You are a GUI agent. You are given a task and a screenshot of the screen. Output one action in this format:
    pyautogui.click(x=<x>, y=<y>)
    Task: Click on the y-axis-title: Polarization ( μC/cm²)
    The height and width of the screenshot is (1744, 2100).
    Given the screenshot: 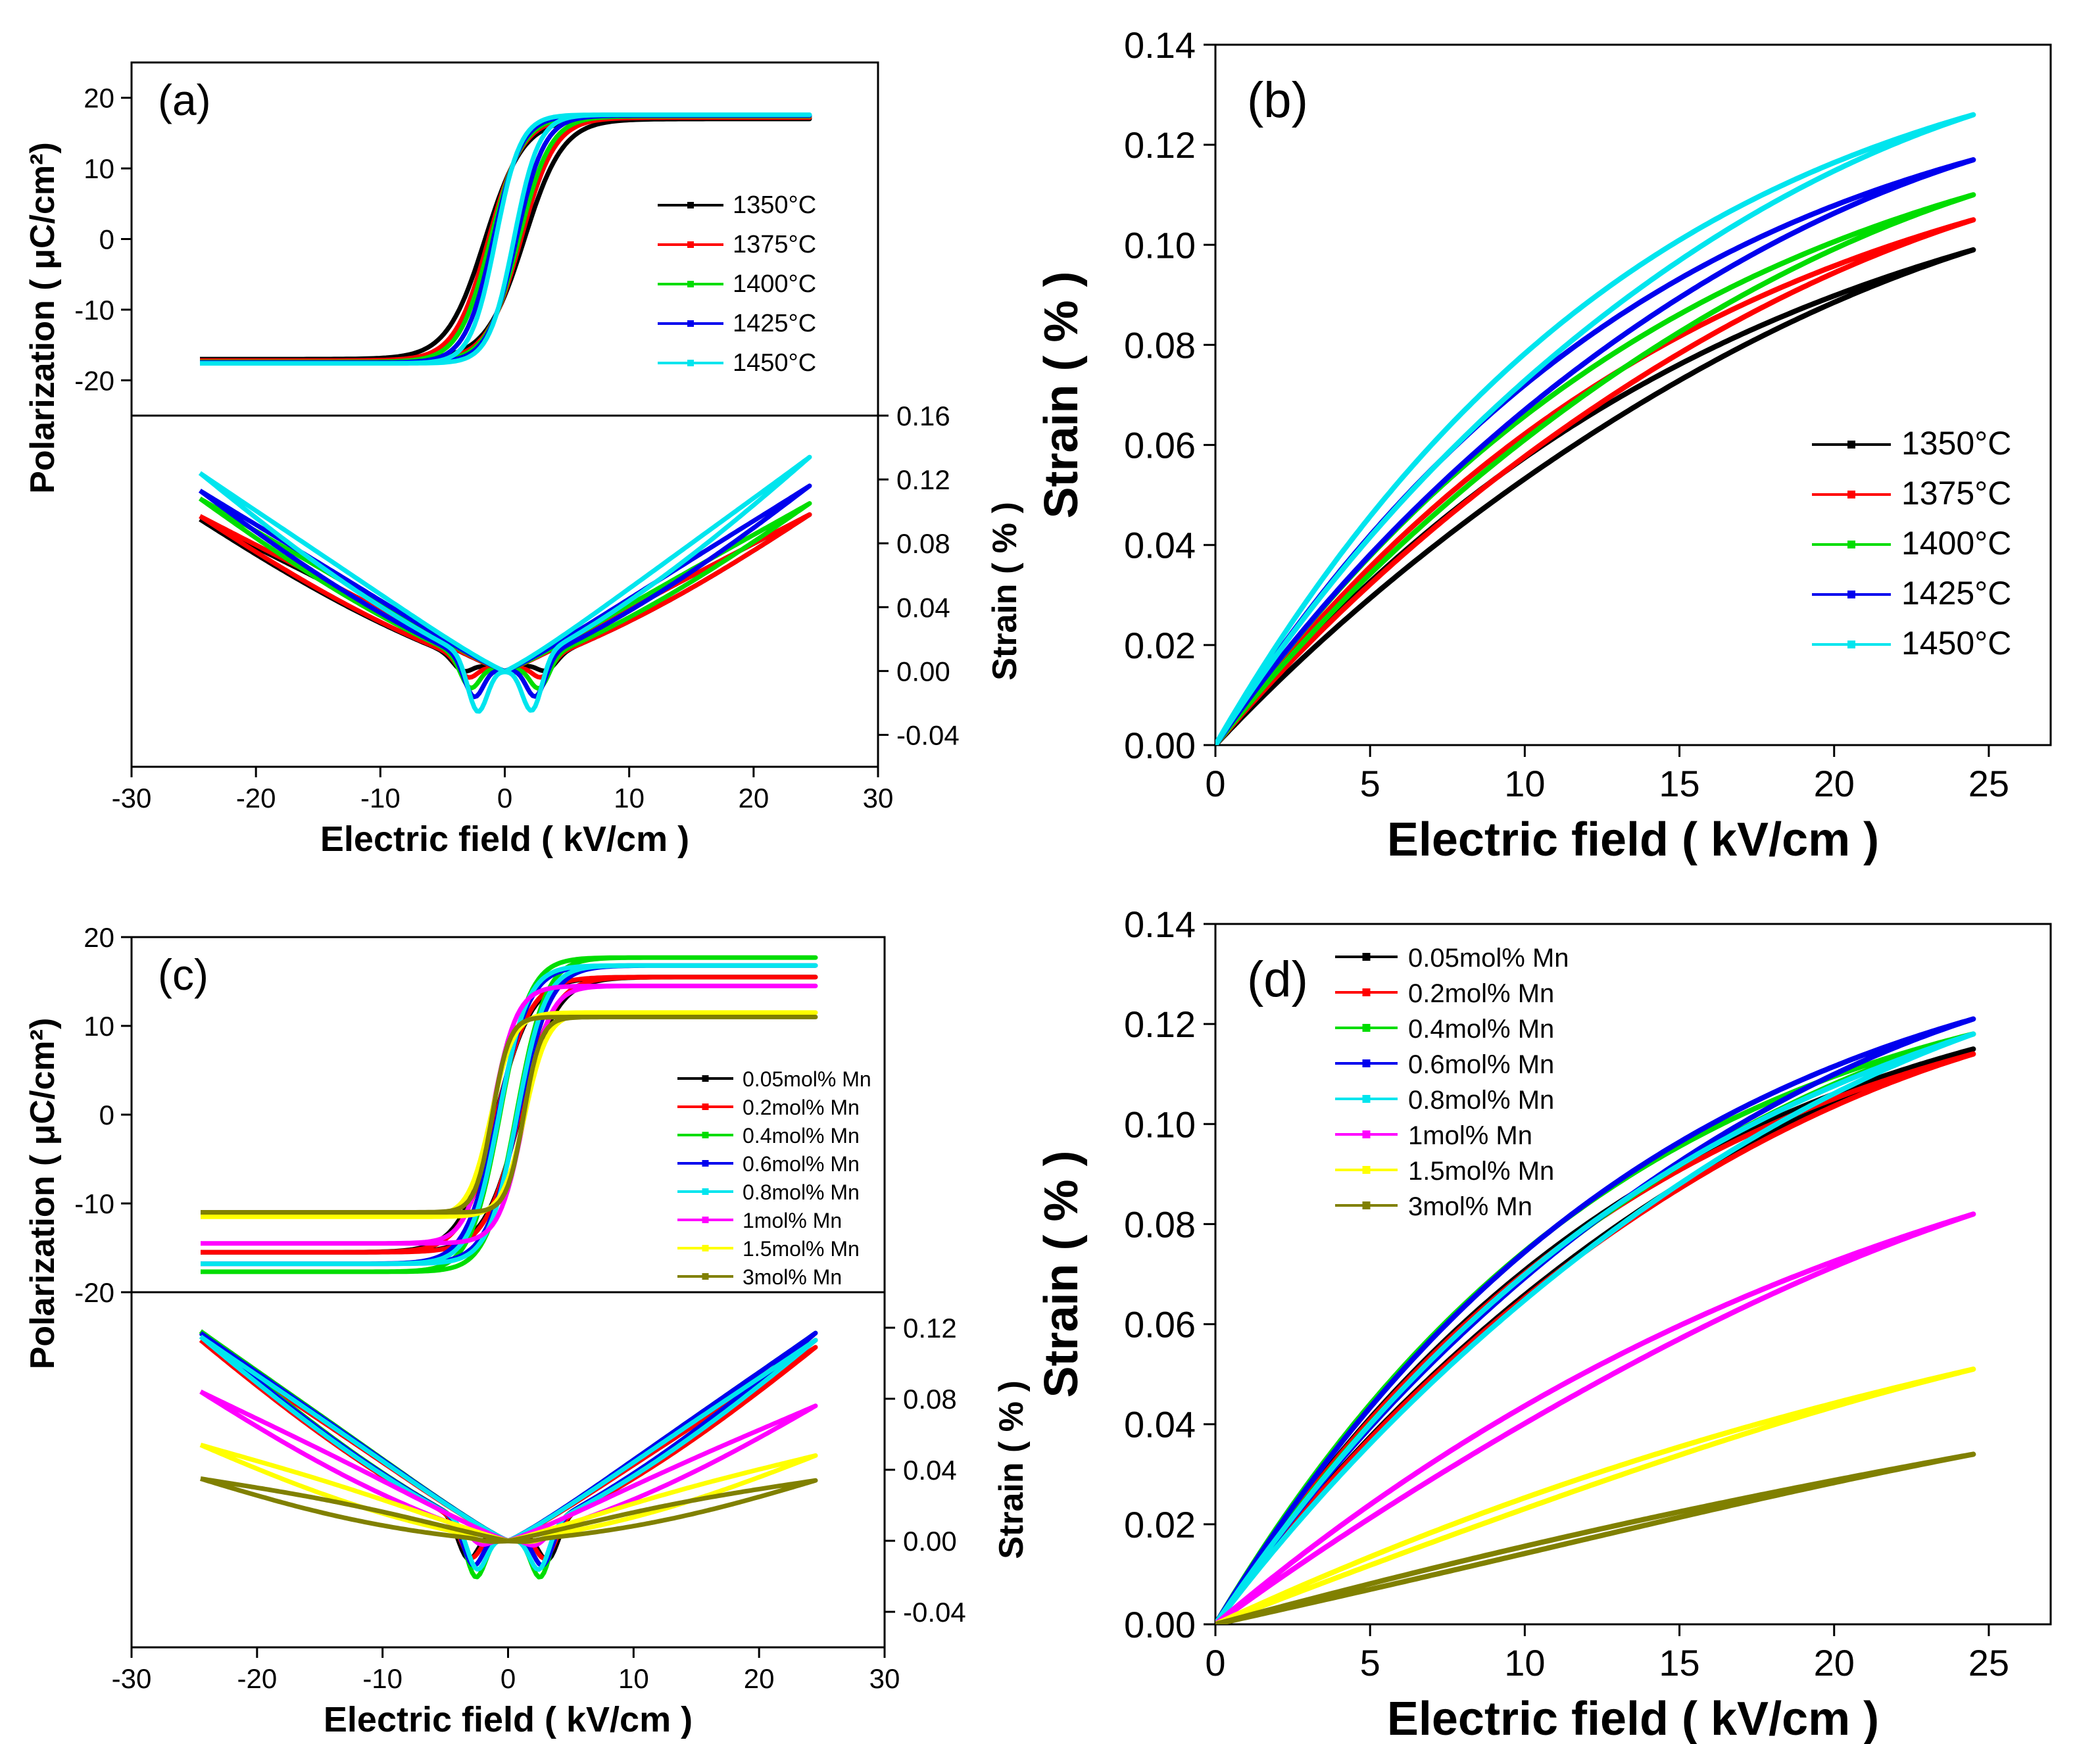 What is the action you would take?
    pyautogui.click(x=43, y=1194)
    